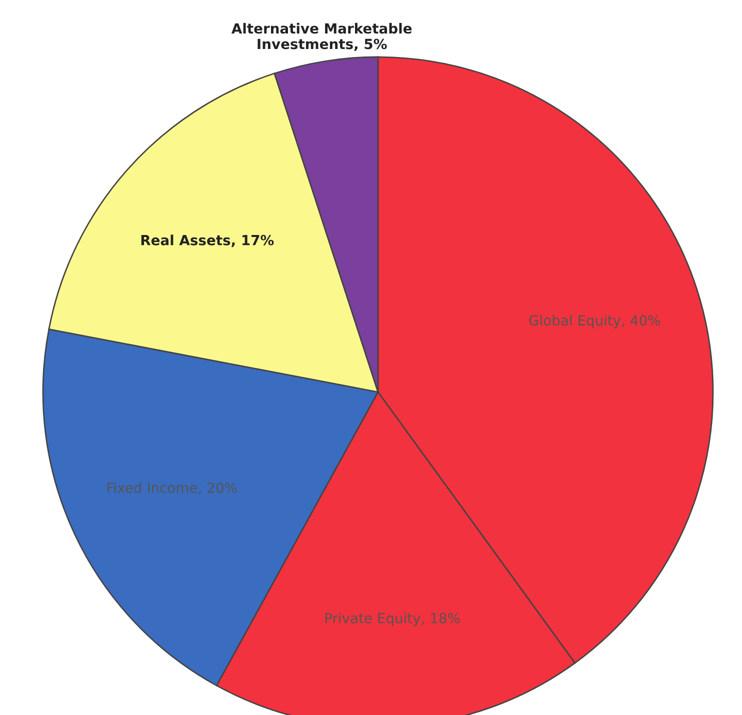  I want to click on slice-label: Private Equity, 18%, so click(392, 619).